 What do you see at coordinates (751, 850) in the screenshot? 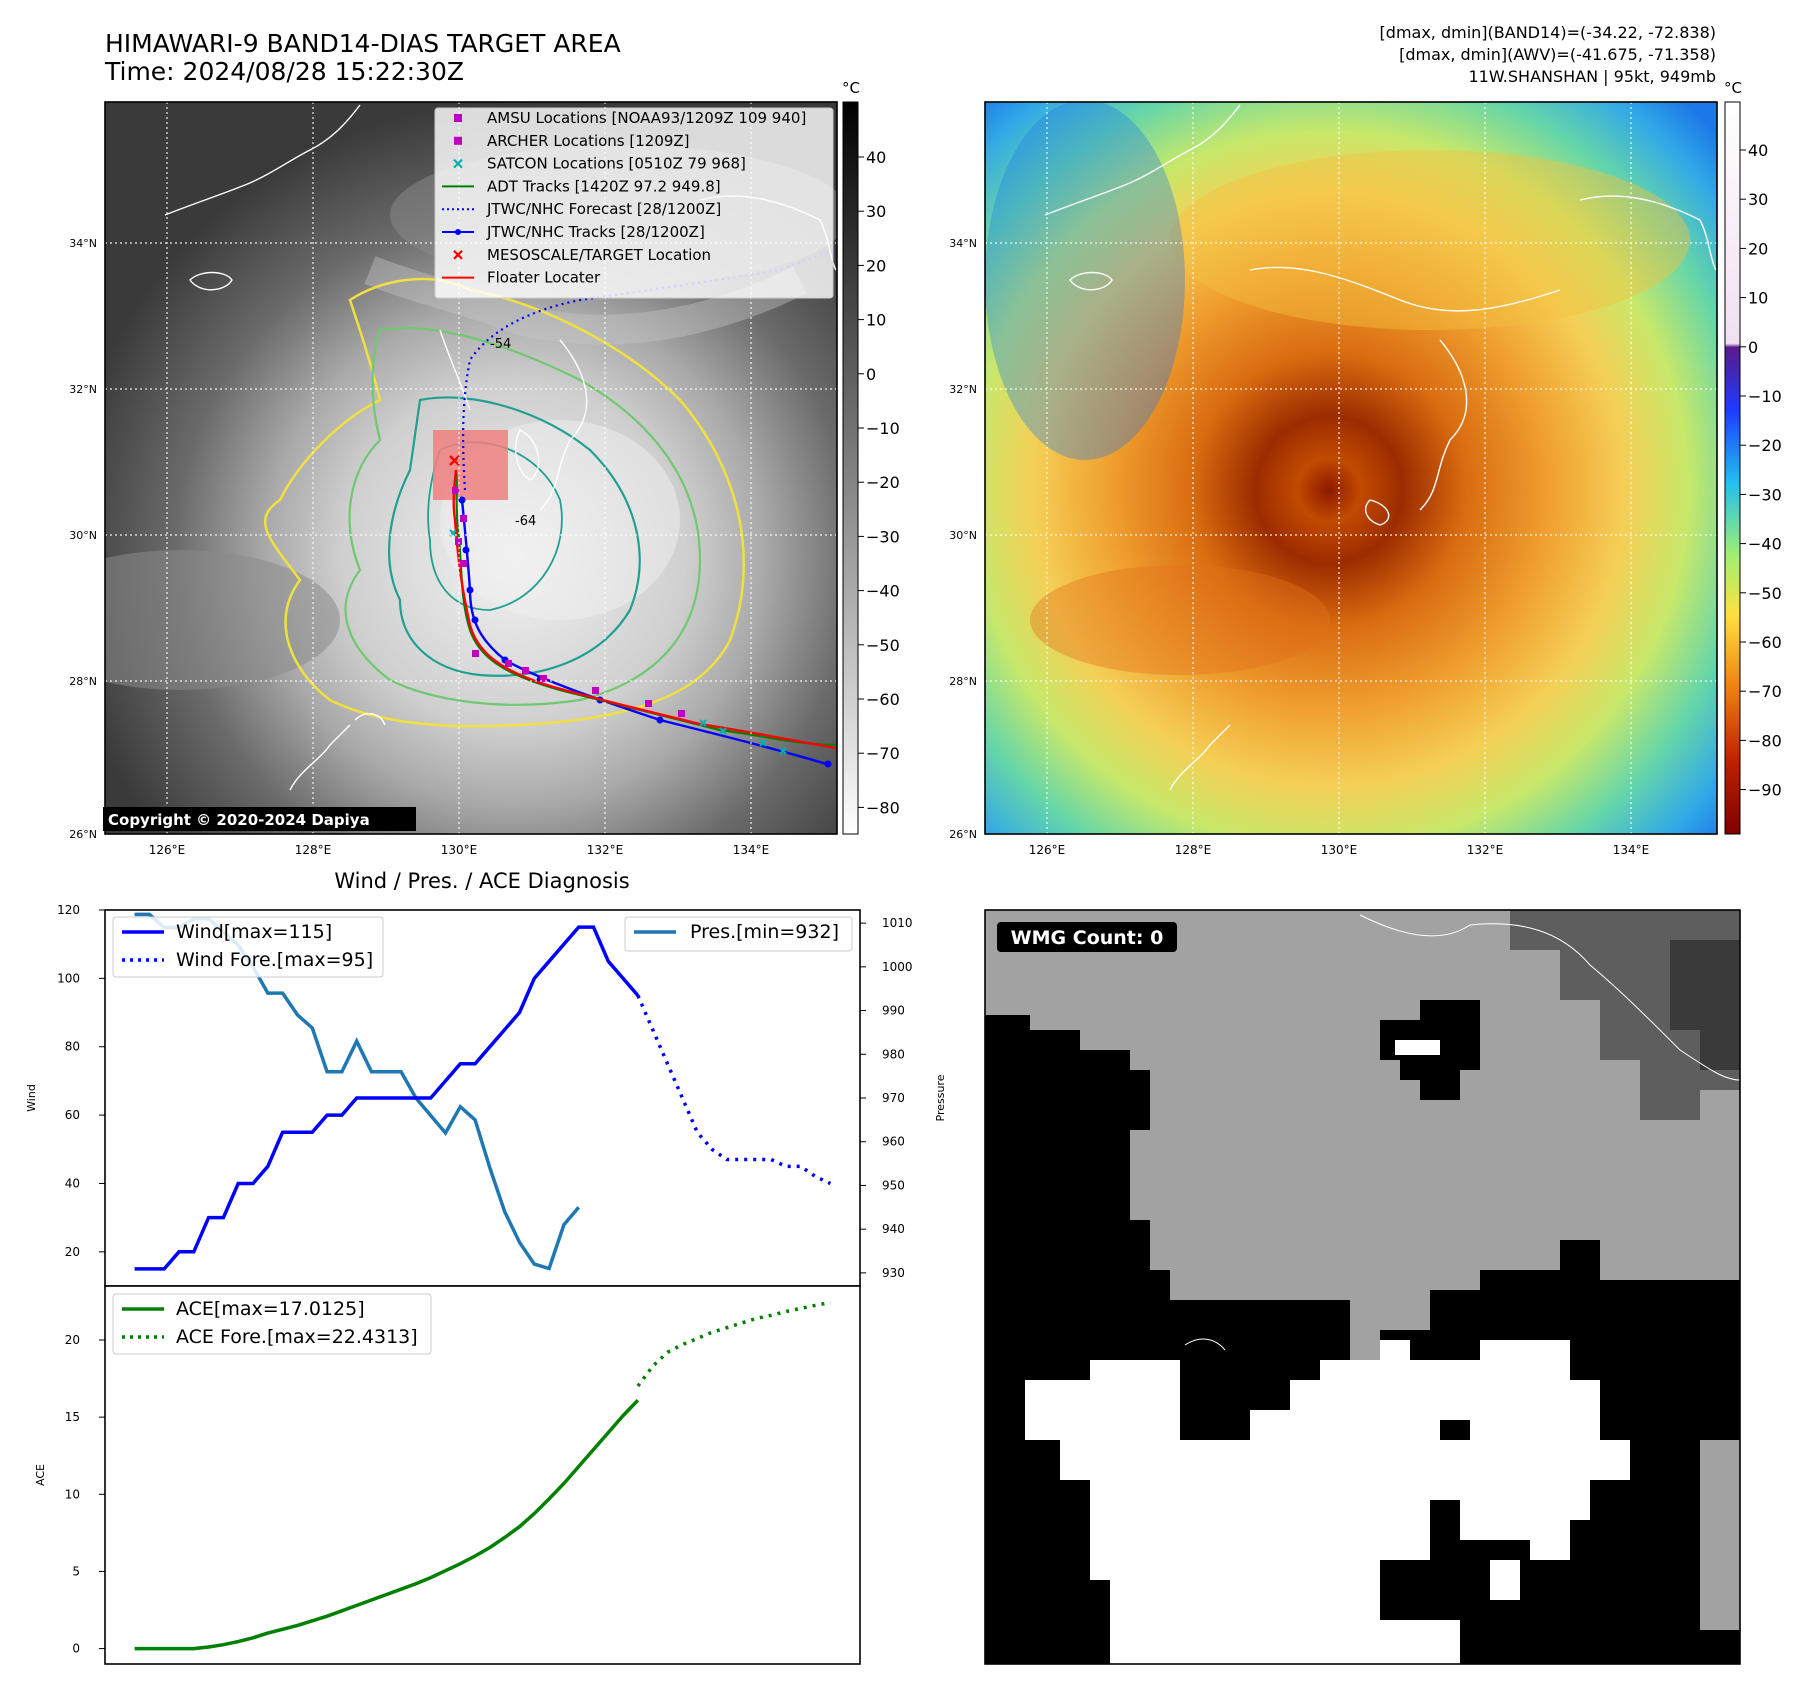
I see `ir-map-lon-label: 134°E` at bounding box center [751, 850].